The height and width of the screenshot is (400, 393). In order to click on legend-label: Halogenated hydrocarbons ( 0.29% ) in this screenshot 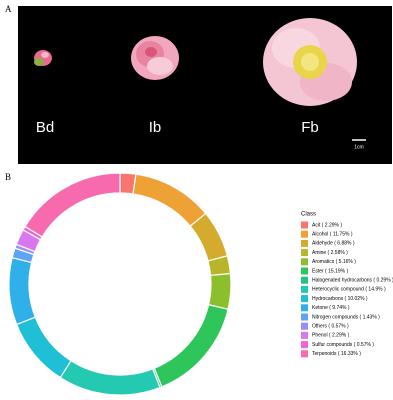, I will do `click(352, 281)`.